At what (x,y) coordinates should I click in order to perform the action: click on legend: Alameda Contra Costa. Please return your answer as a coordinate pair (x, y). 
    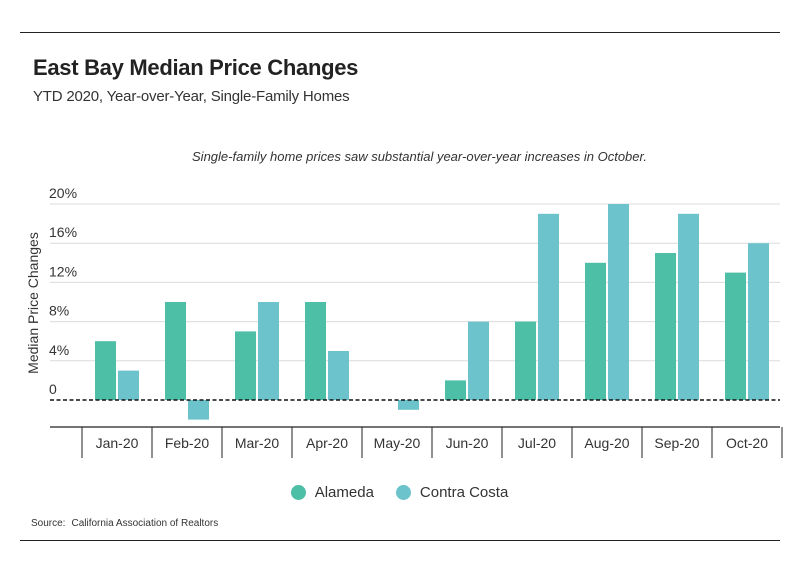
    Looking at the image, I should click on (399, 492).